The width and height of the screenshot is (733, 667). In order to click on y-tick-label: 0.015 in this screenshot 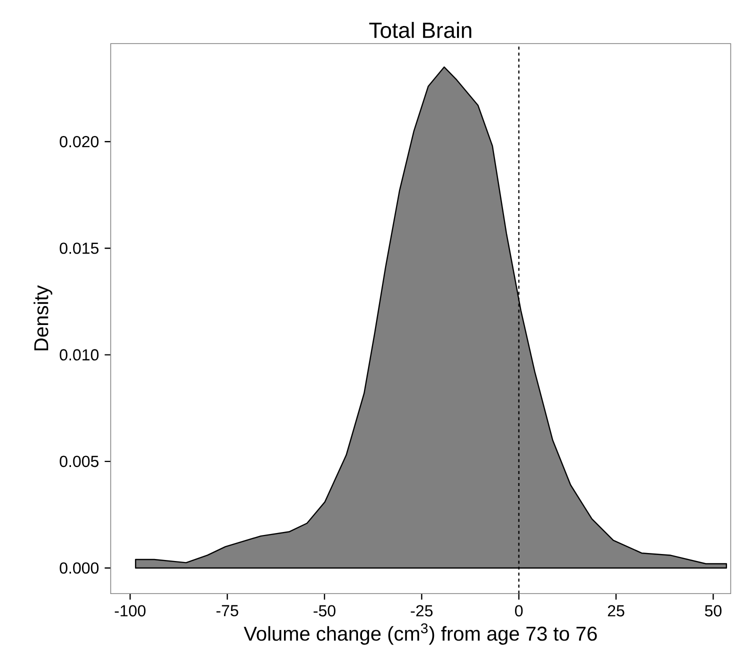, I will do `click(79, 248)`.